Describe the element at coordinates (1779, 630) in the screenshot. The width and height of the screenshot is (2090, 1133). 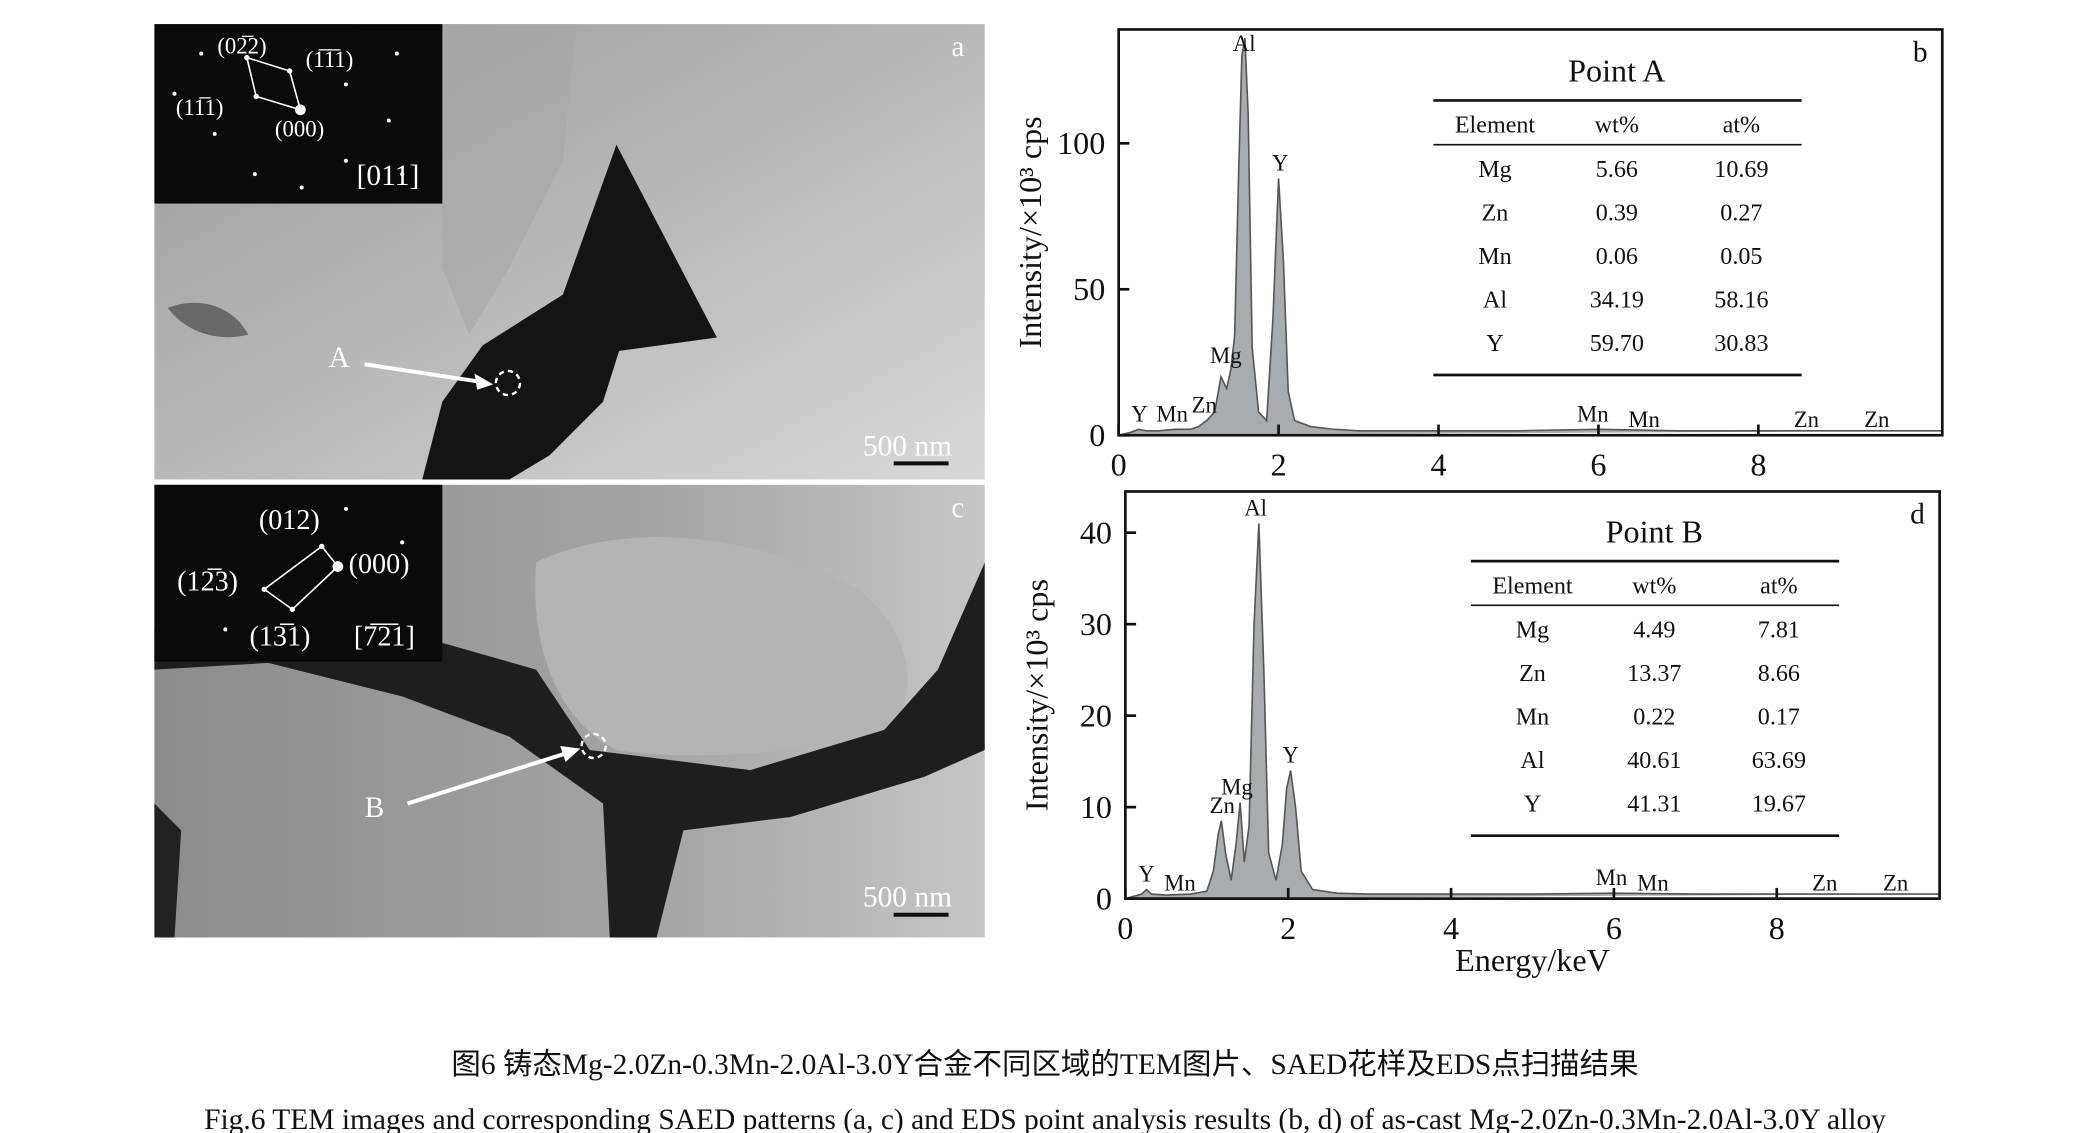
I see `table-cell: 7.81` at that location.